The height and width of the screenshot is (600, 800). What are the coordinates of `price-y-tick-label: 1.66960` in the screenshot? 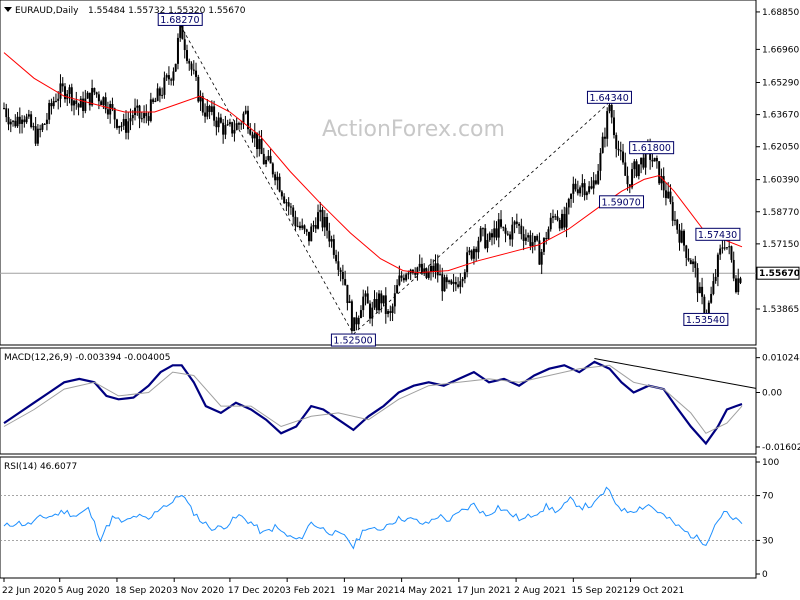 It's located at (780, 50).